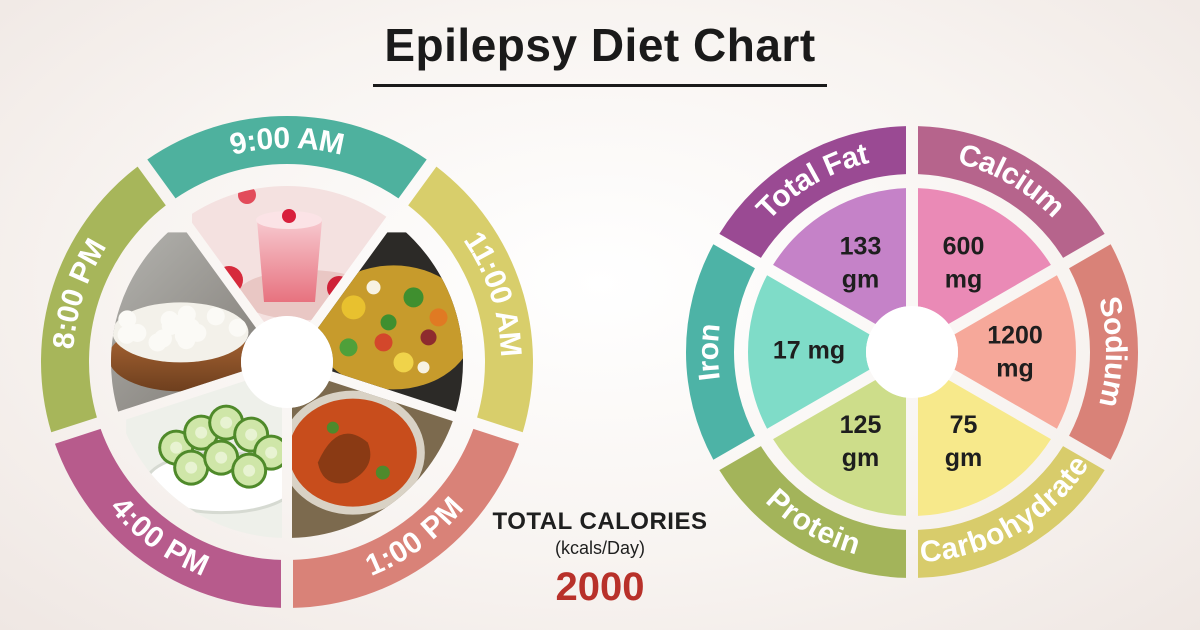 The height and width of the screenshot is (630, 1200). Describe the element at coordinates (600, 85) in the screenshot. I see `title-underline` at that location.